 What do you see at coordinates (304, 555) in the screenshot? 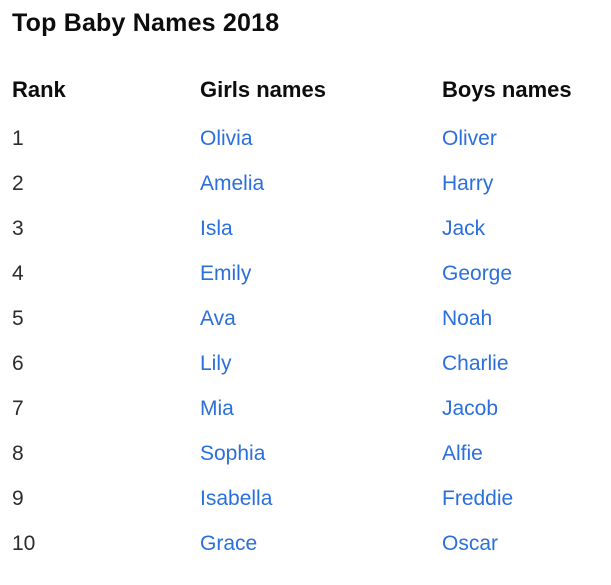
I see `table-row: 10 Grace Oscar` at bounding box center [304, 555].